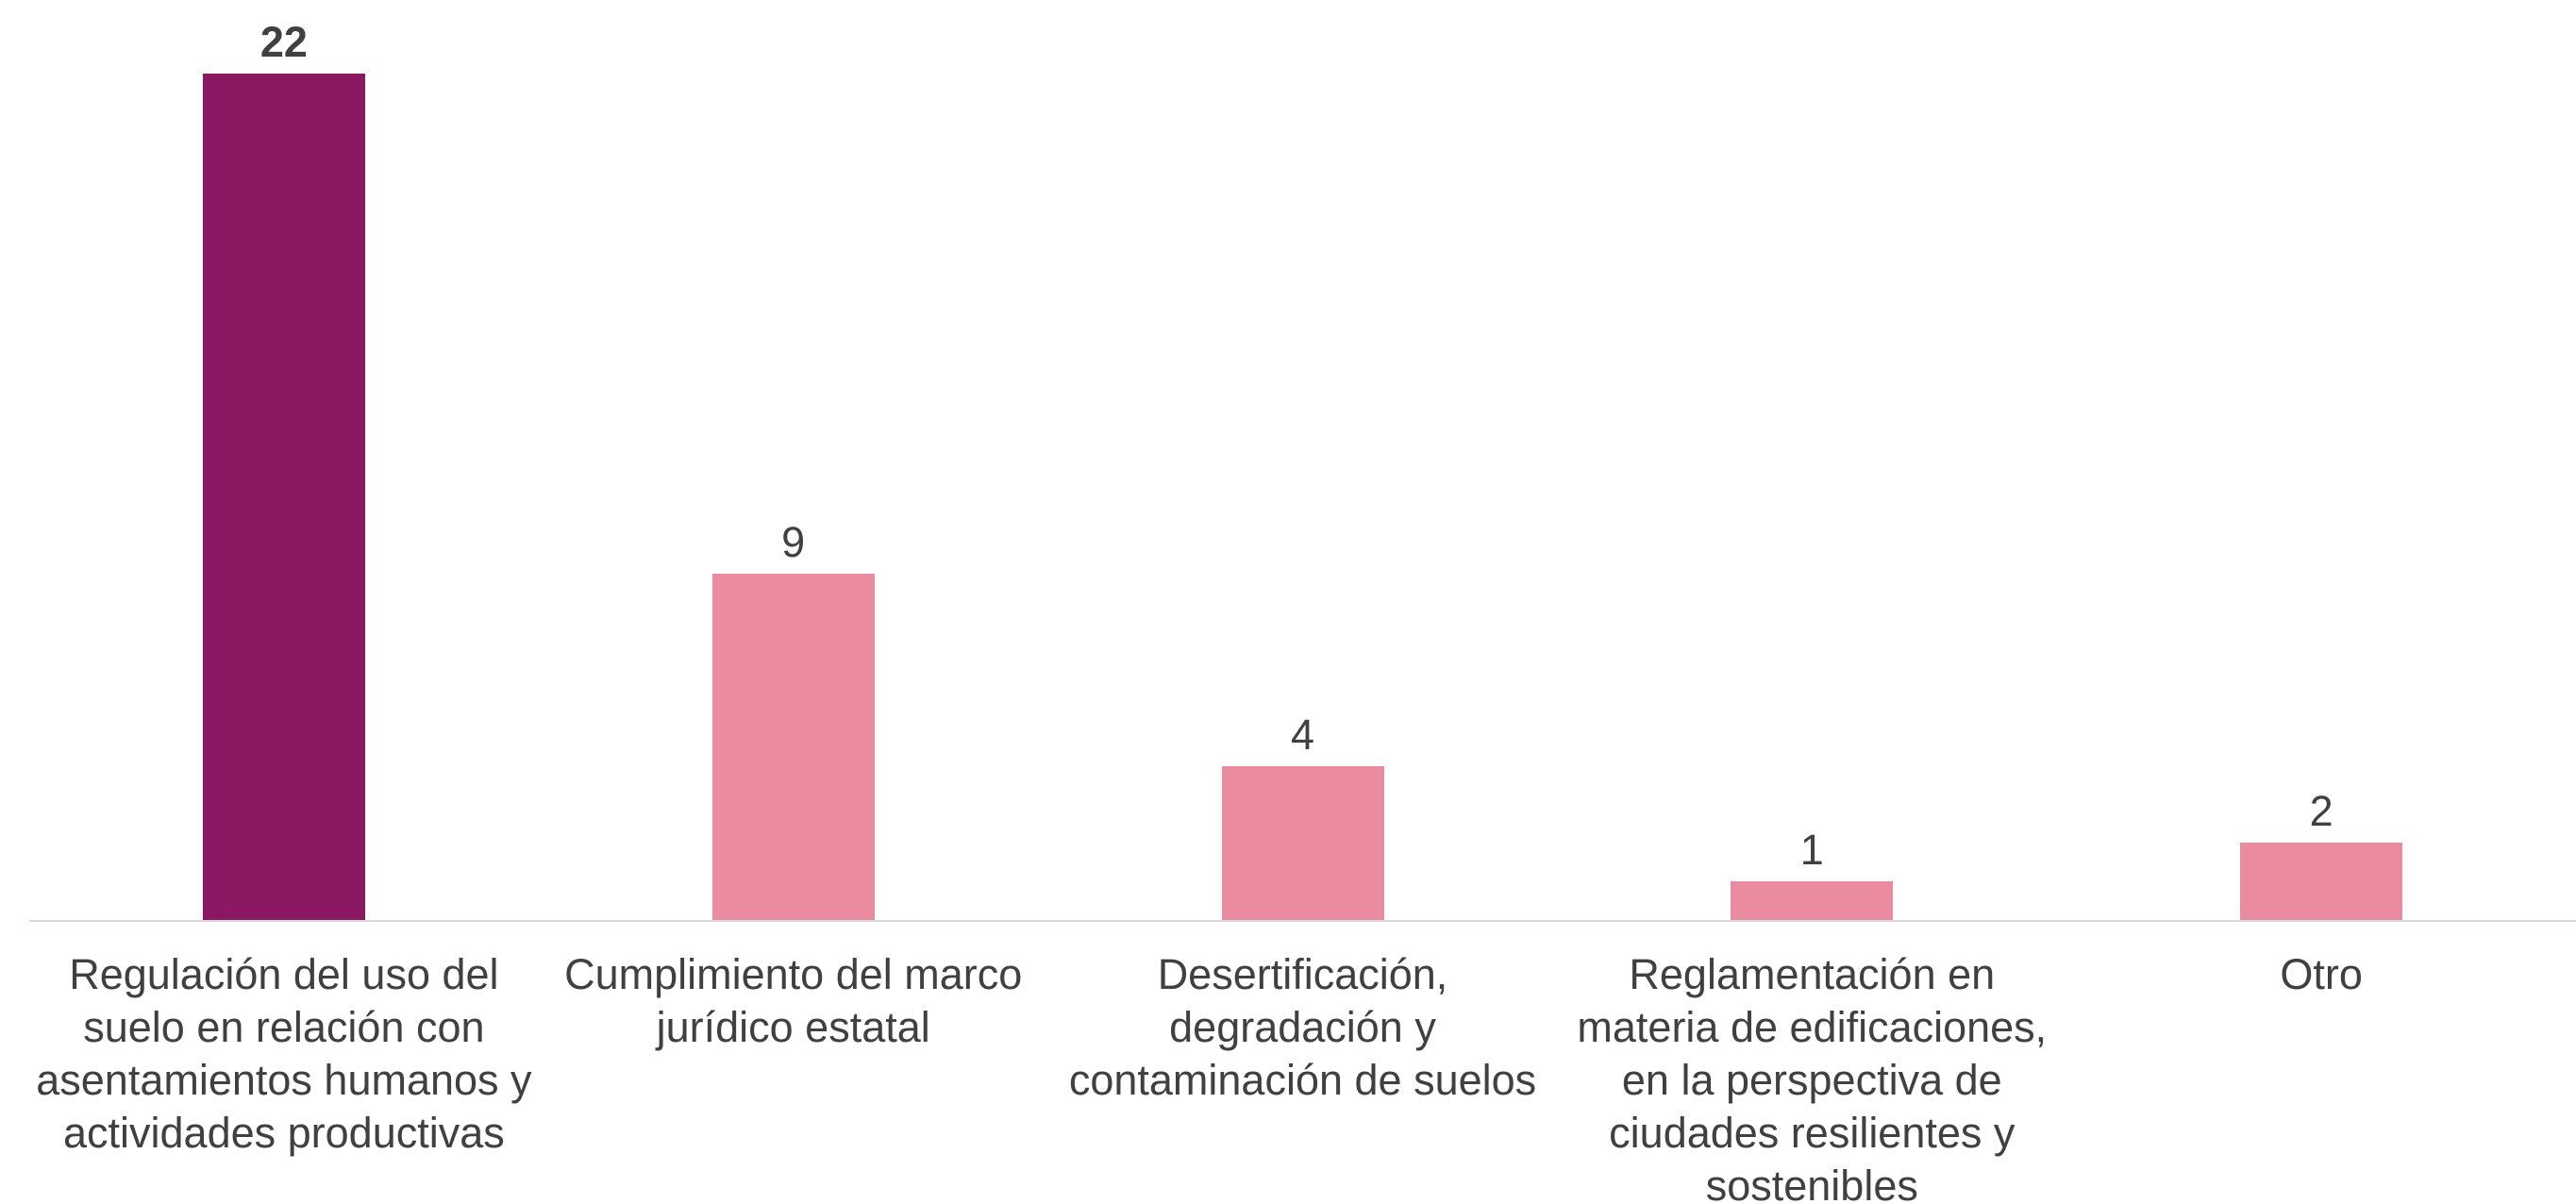 This screenshot has width=2576, height=1204. Describe the element at coordinates (1302, 734) in the screenshot. I see `value-label: 4` at that location.